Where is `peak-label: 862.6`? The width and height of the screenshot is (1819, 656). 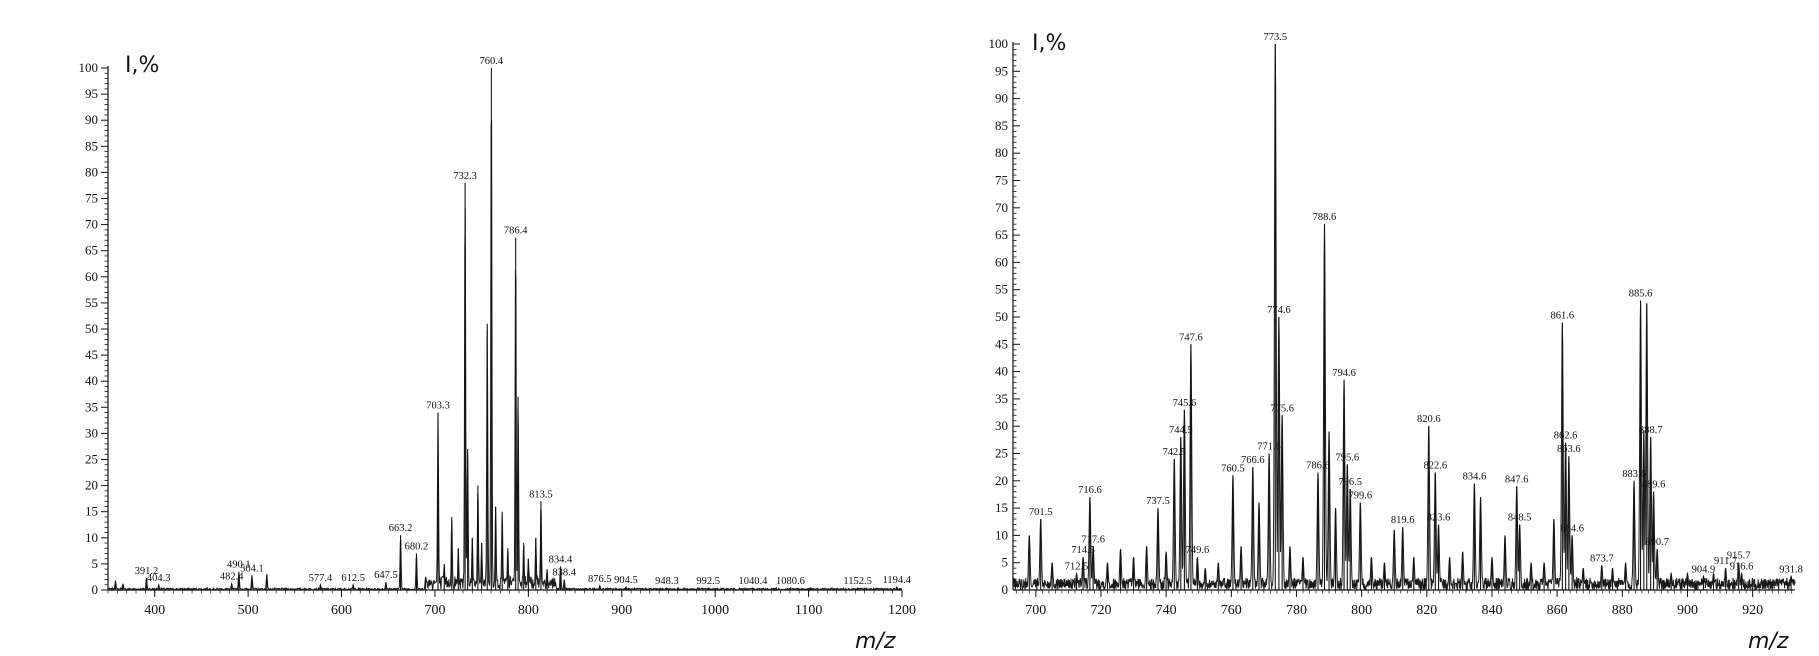
peak-label: 862.6 is located at coordinates (1566, 436).